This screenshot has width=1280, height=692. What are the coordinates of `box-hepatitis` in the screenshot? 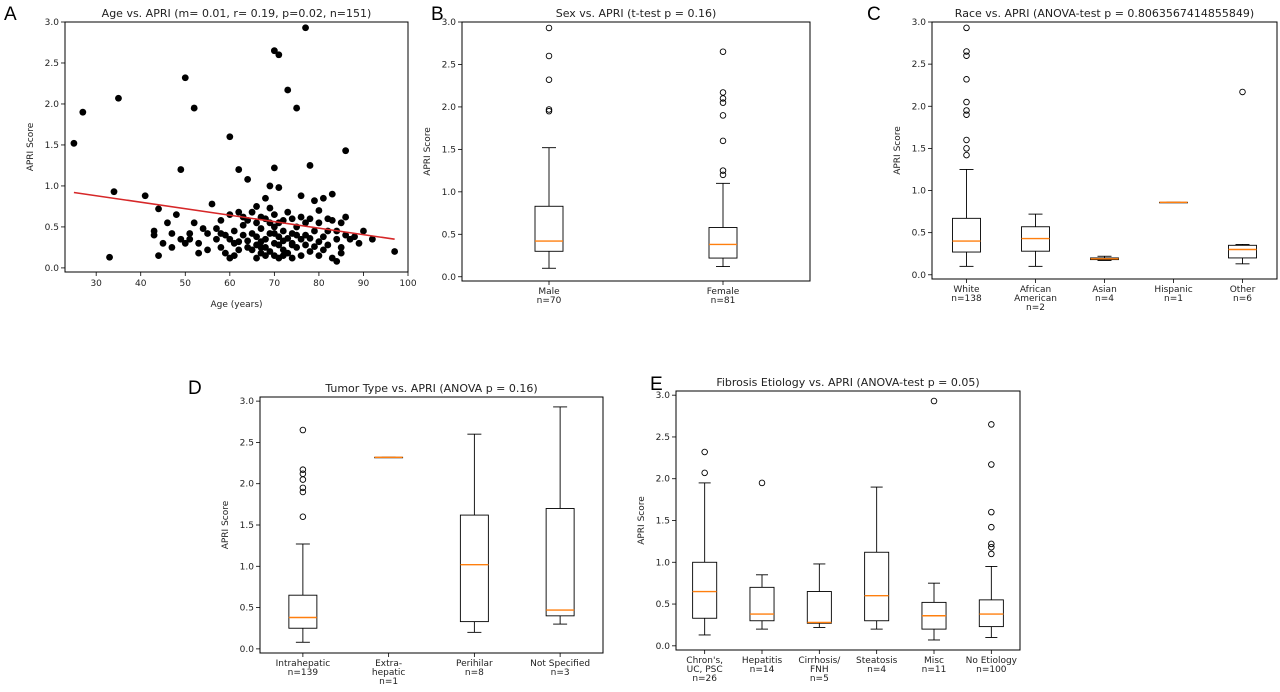 It's located at (762, 554).